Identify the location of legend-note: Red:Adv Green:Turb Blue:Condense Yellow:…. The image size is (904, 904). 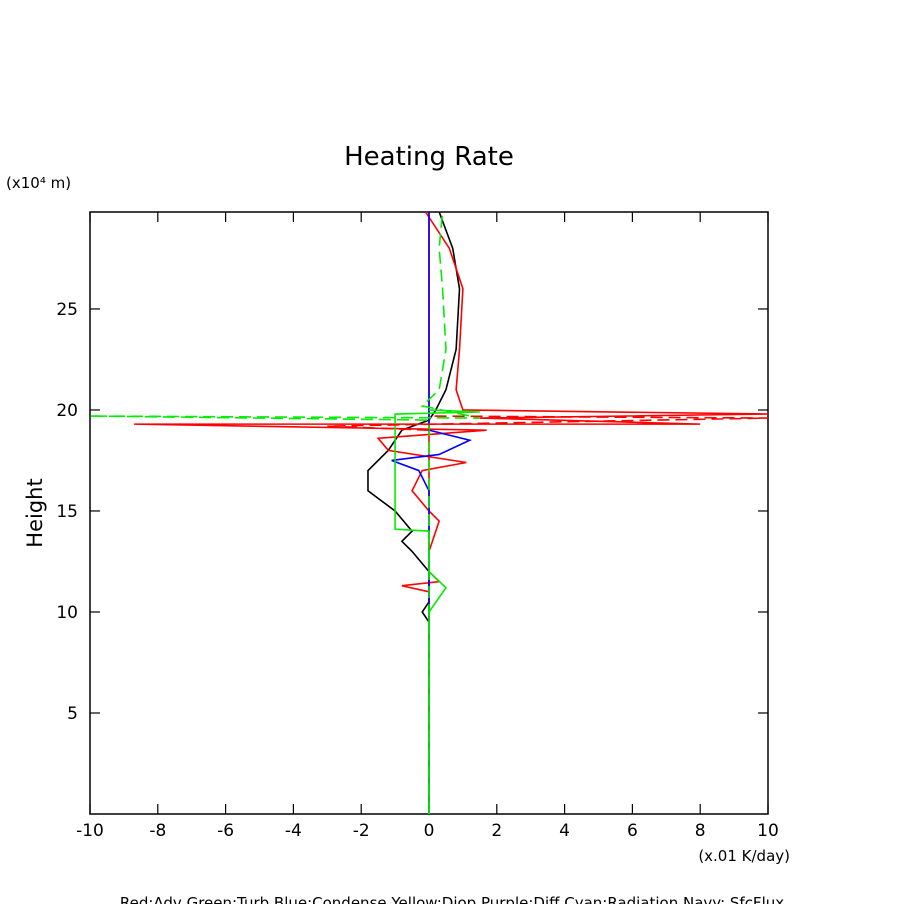
(452, 899).